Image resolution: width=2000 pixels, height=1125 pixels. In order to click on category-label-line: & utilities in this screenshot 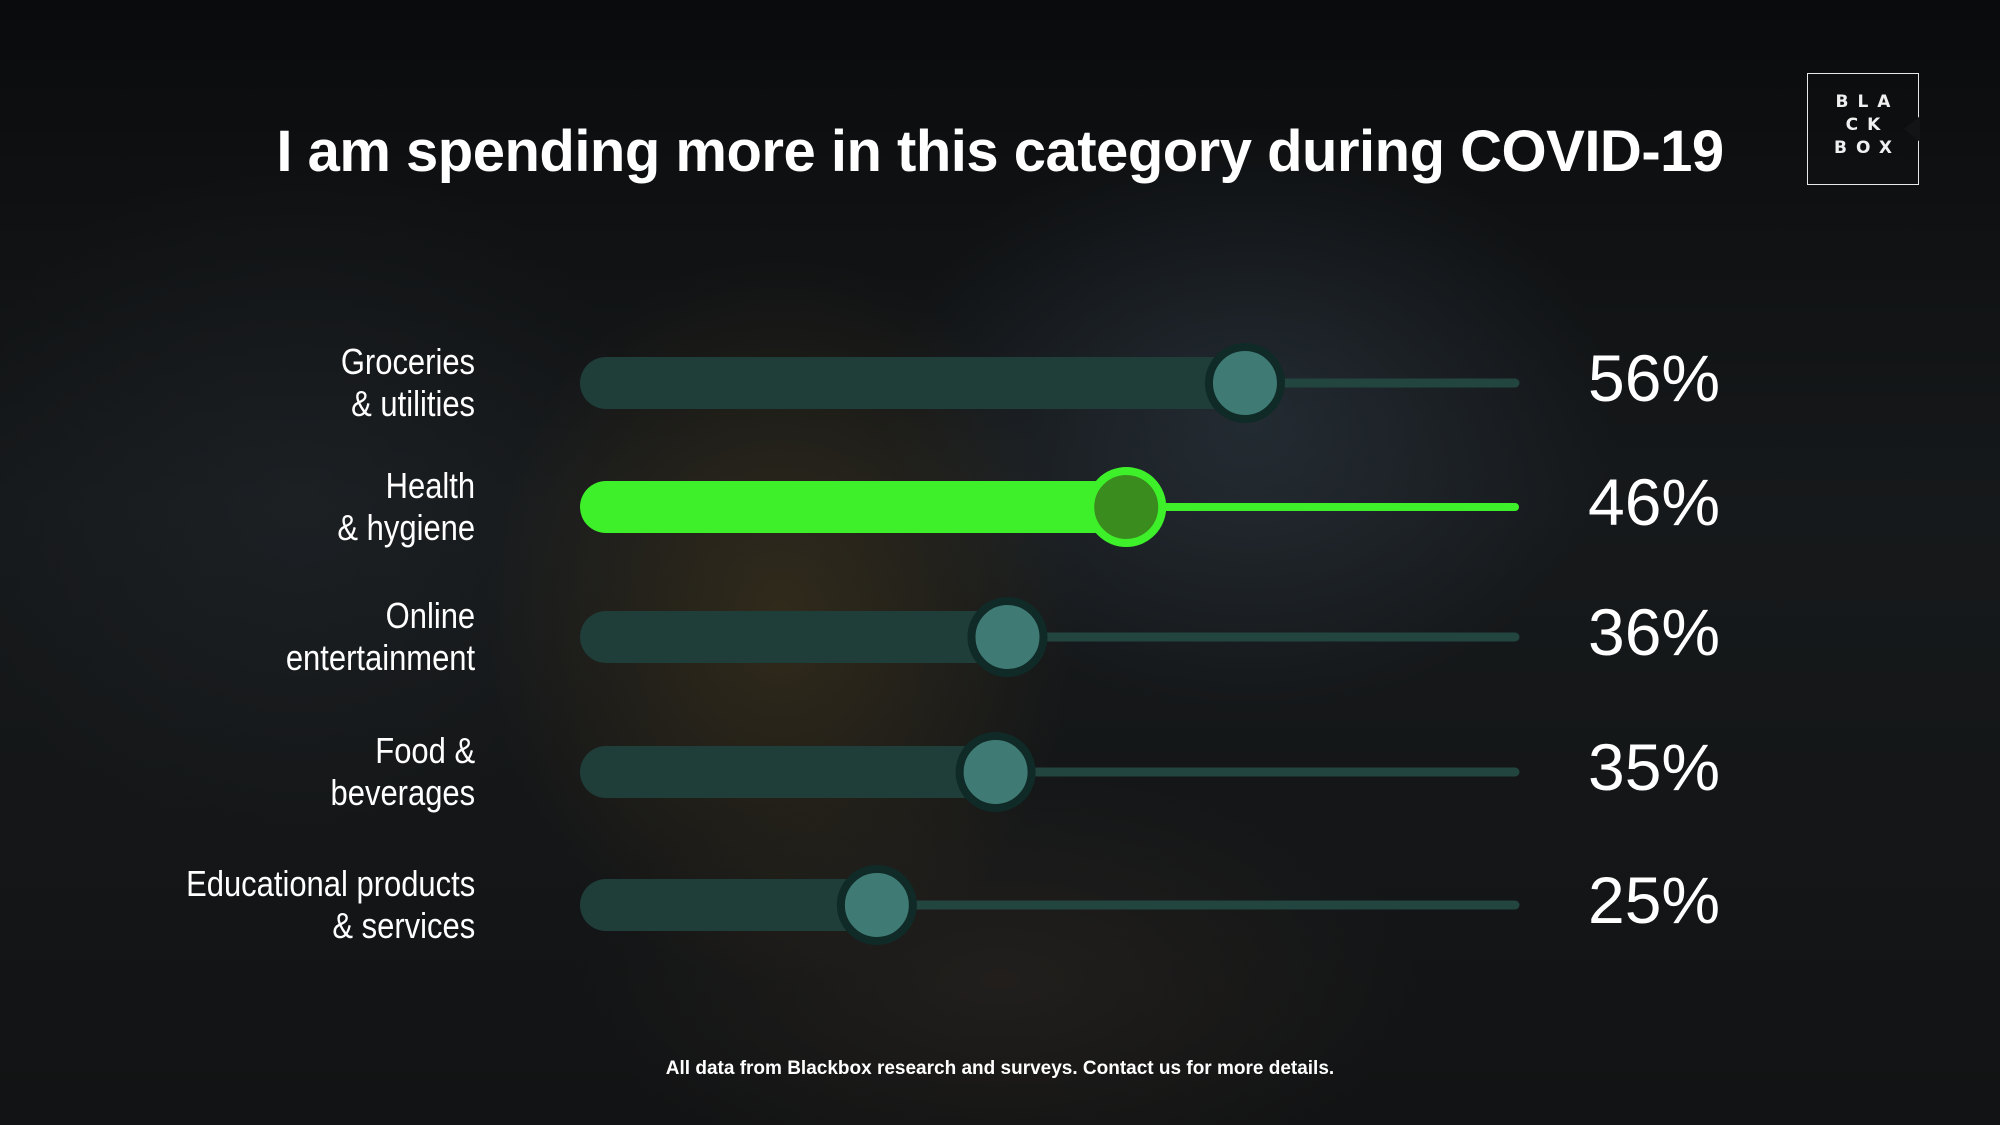, I will do `click(413, 403)`.